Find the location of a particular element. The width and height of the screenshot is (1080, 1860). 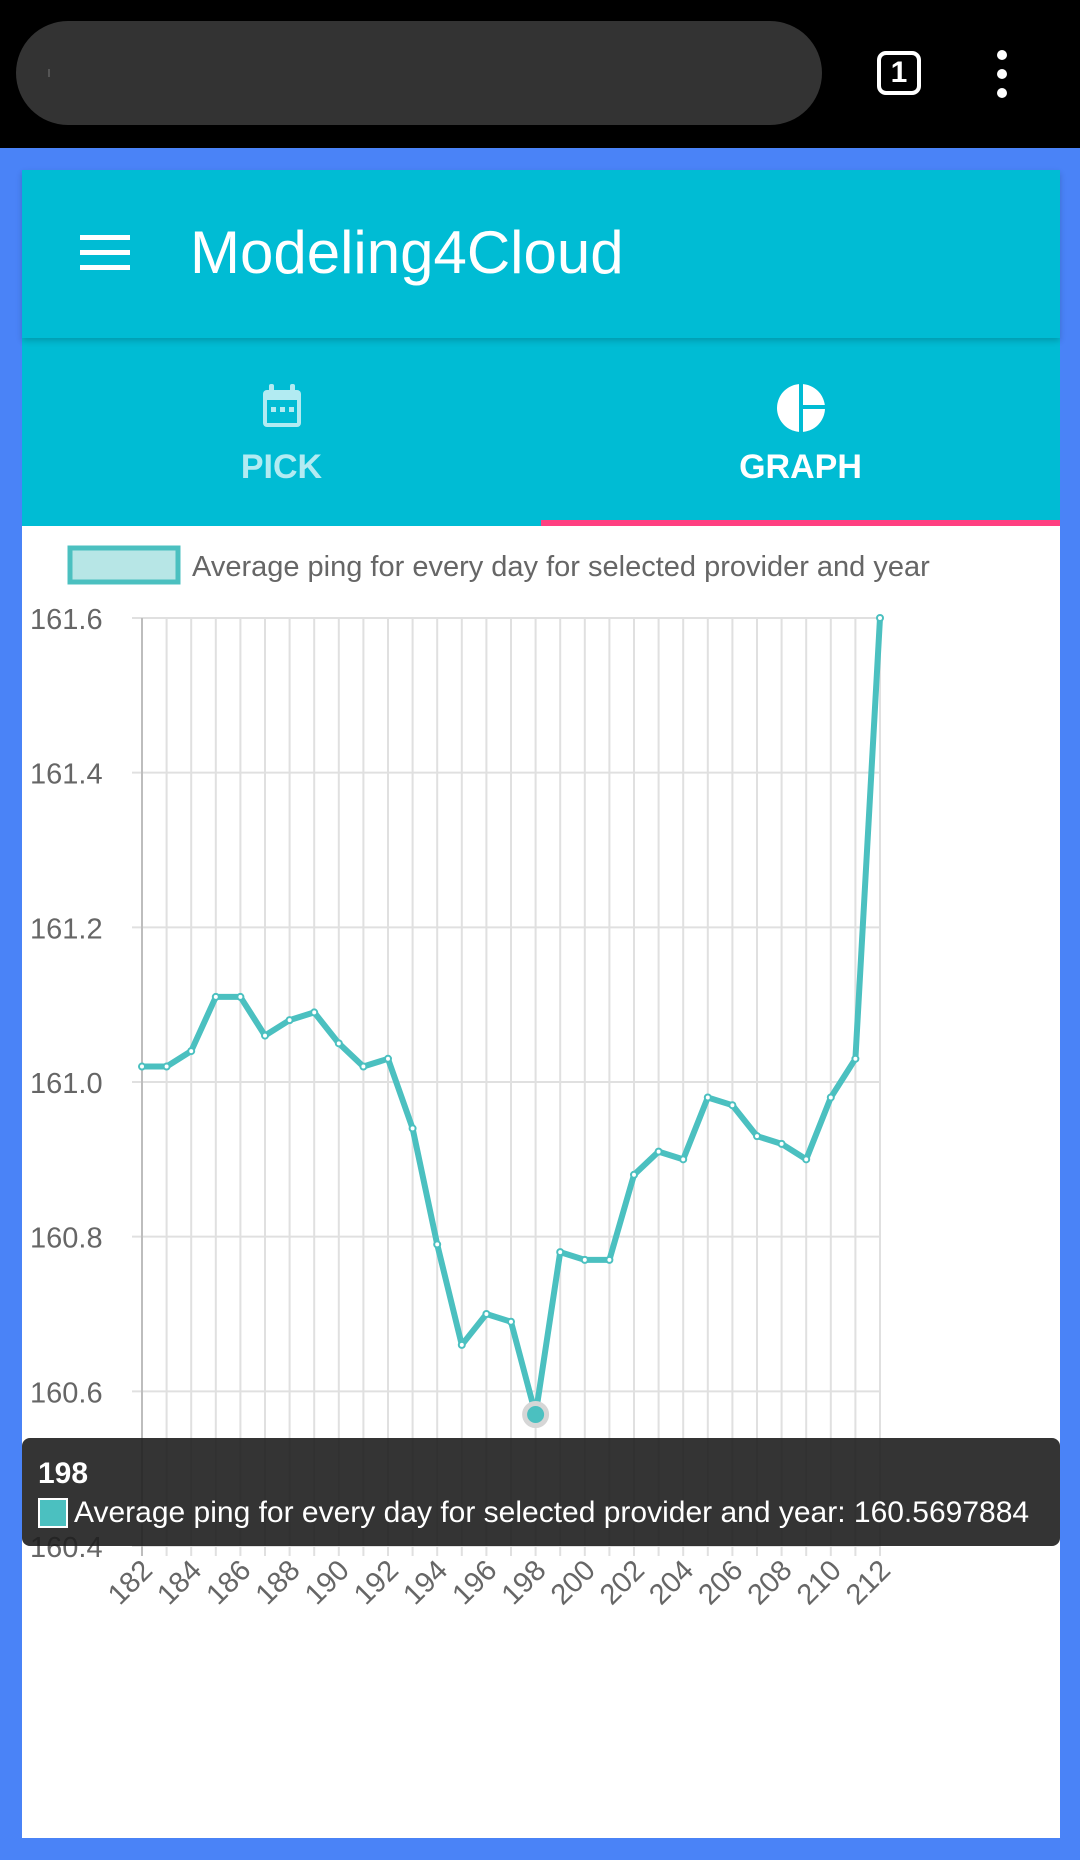

tab-pick: PICK is located at coordinates (281, 432).